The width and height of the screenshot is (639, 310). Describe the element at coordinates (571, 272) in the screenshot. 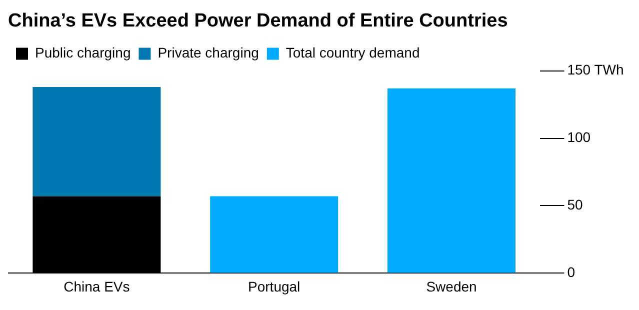

I see `y-tick-label: 0` at that location.